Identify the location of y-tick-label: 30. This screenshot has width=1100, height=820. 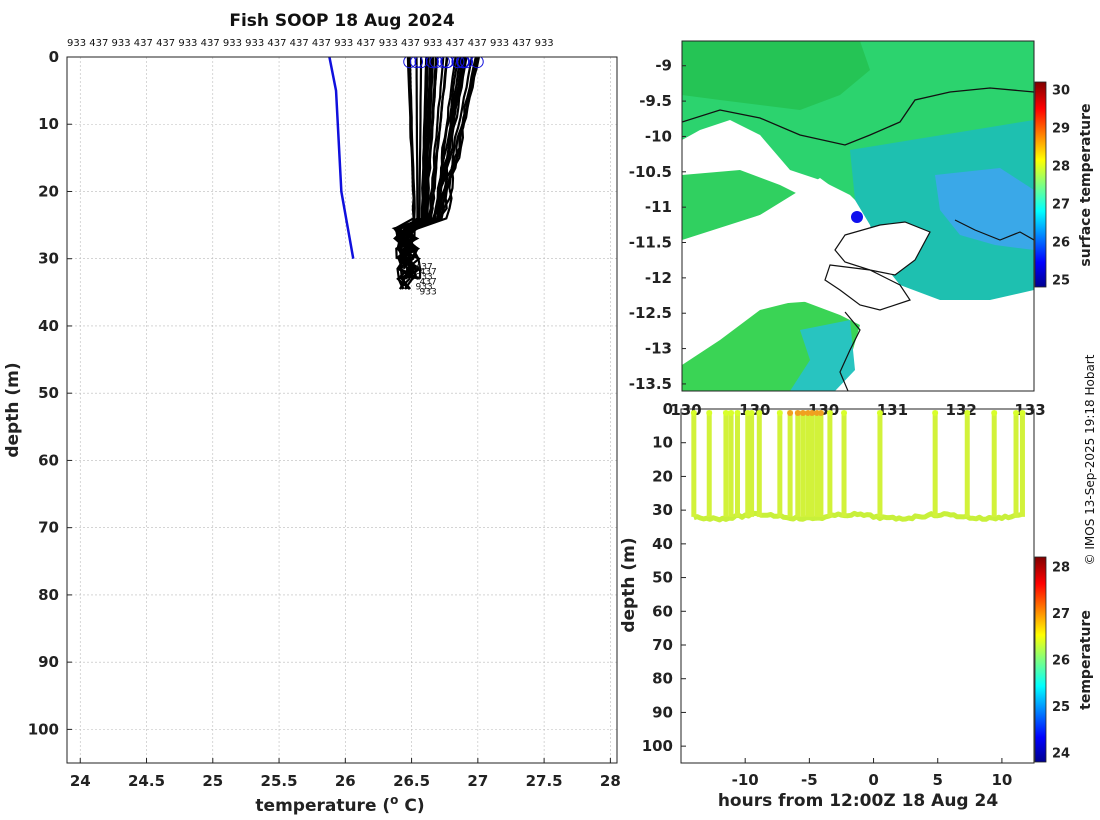
(48, 259).